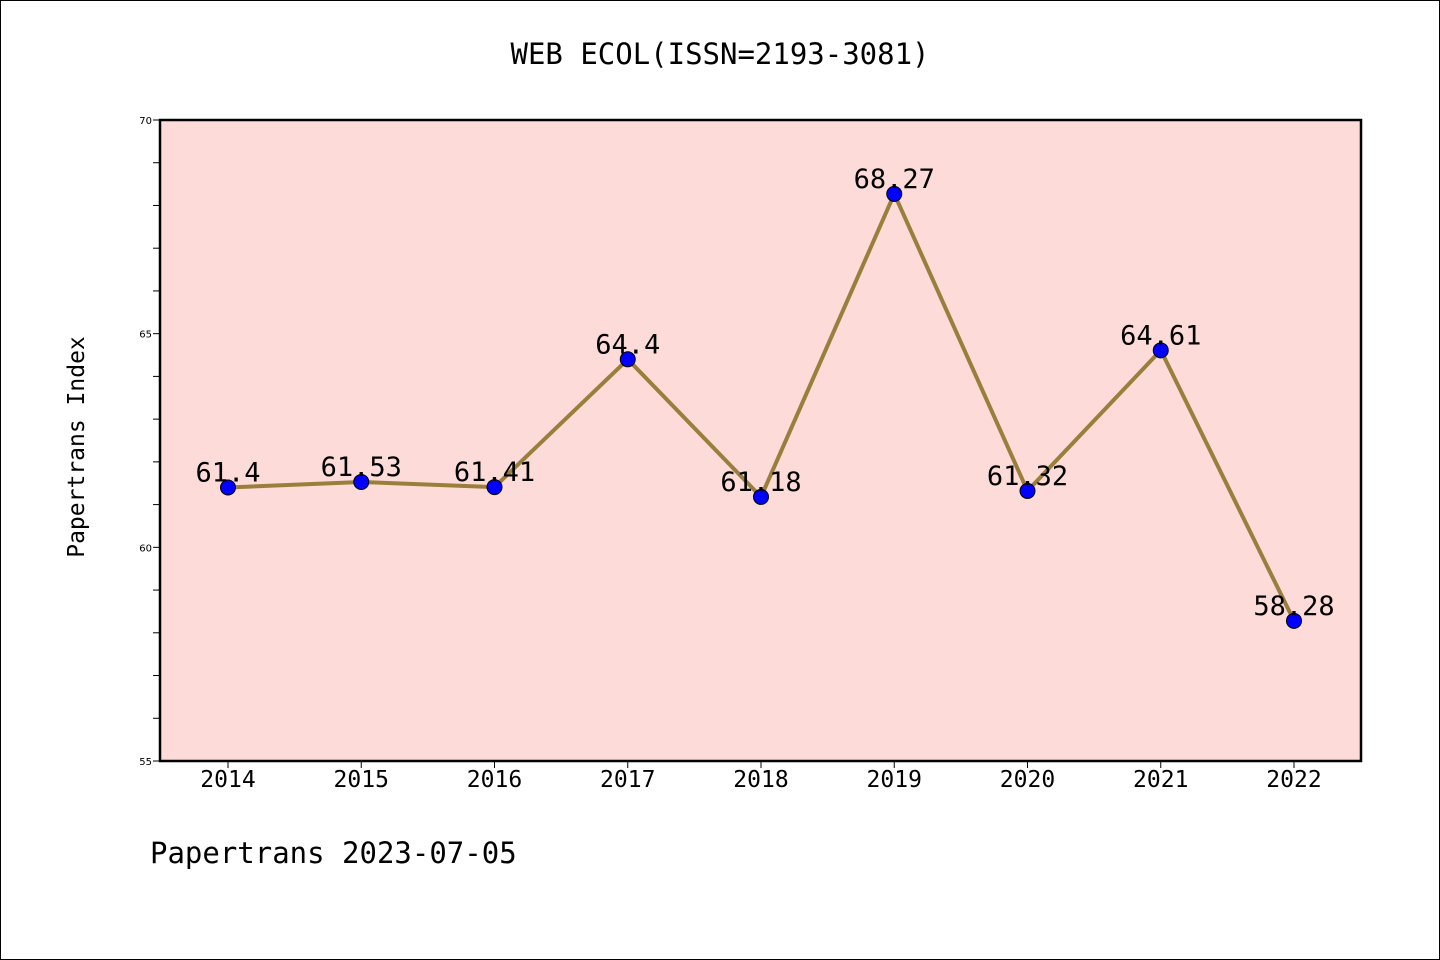  What do you see at coordinates (145, 762) in the screenshot?
I see `y-tick-label: 55` at bounding box center [145, 762].